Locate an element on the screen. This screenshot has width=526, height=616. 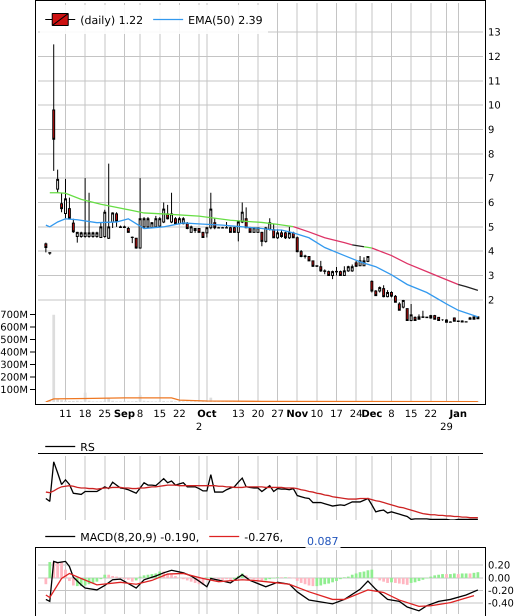
x-tick-label: Dec is located at coordinates (371, 414).